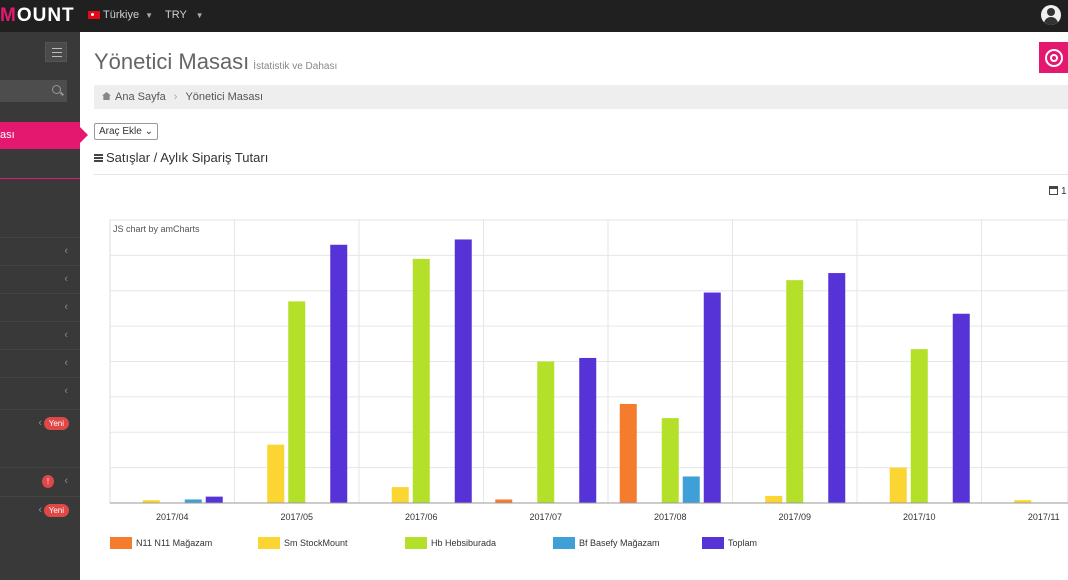 This screenshot has height=580, width=1068. I want to click on sidebar: ası ‹ ‹ ‹ ‹ ‹ ‹ ‹ Yeni ! ‹ ‹ Yeni, so click(44, 306).